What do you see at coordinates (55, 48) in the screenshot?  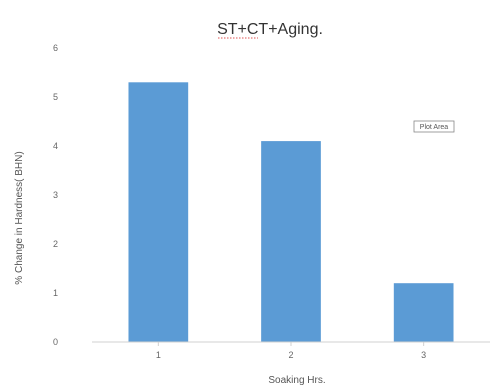 I see `y-tick-label: 6` at bounding box center [55, 48].